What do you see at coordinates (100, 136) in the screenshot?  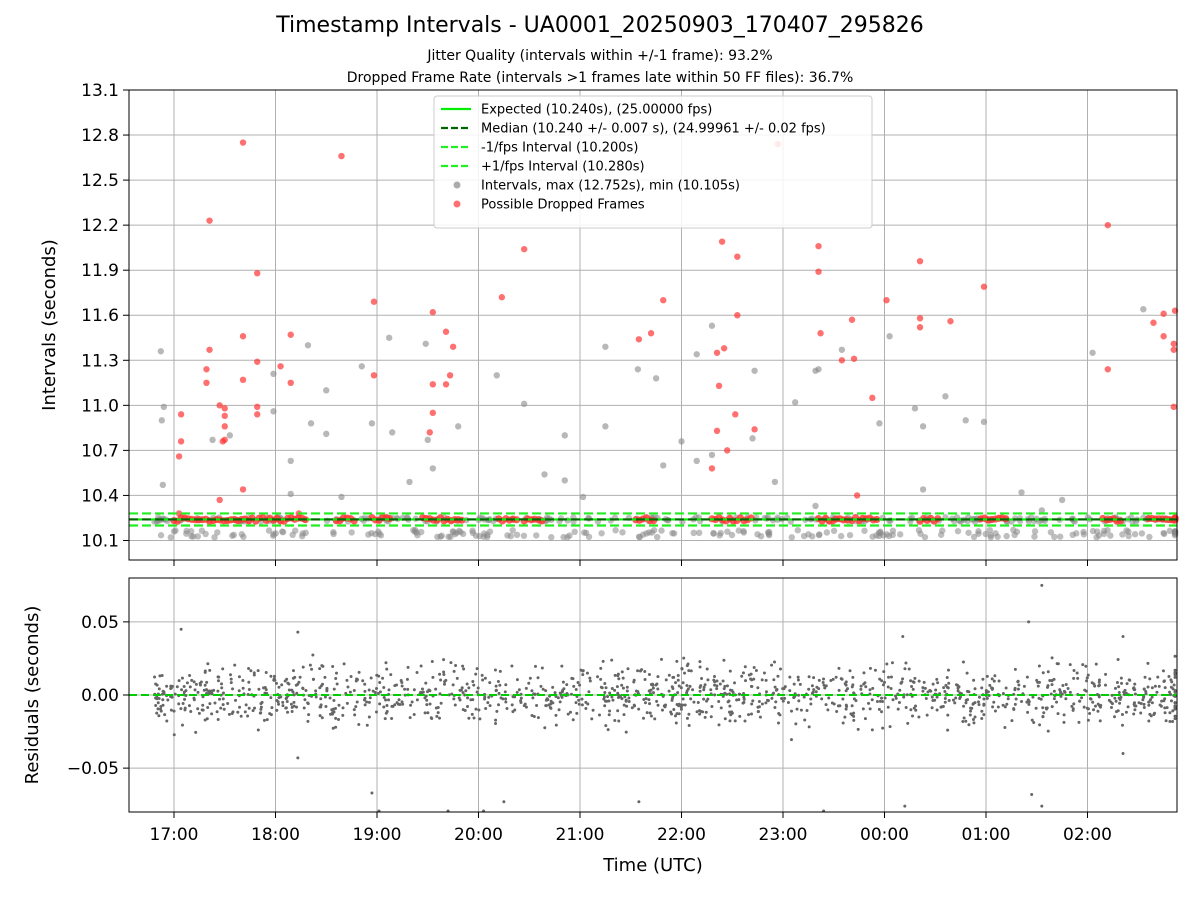 I see `intervals-y-tick-label: 12.8` at bounding box center [100, 136].